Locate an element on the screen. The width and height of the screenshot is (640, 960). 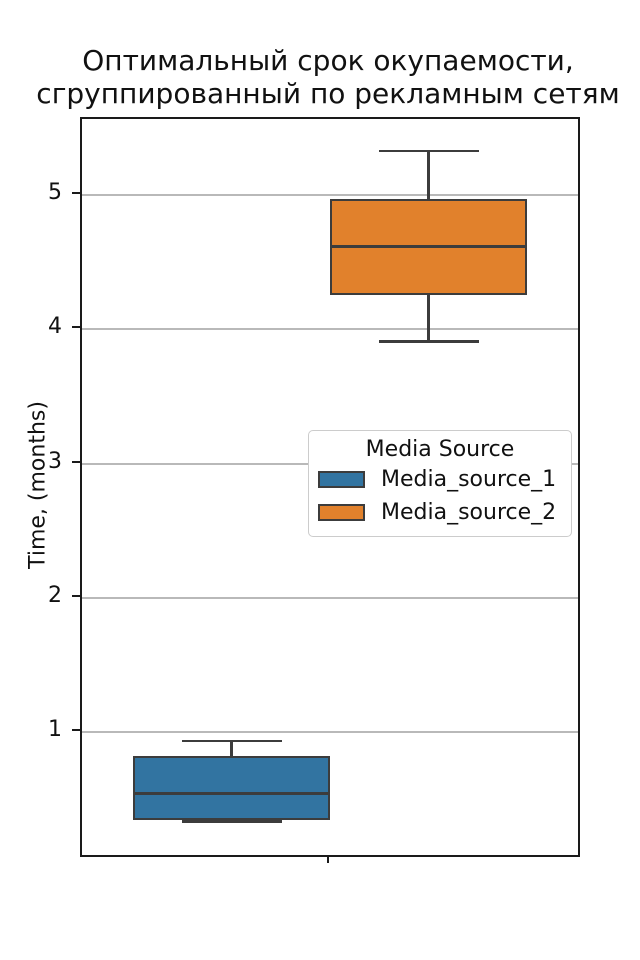
legend-entry-media-source-2: Media_source_2 is located at coordinates (440, 512).